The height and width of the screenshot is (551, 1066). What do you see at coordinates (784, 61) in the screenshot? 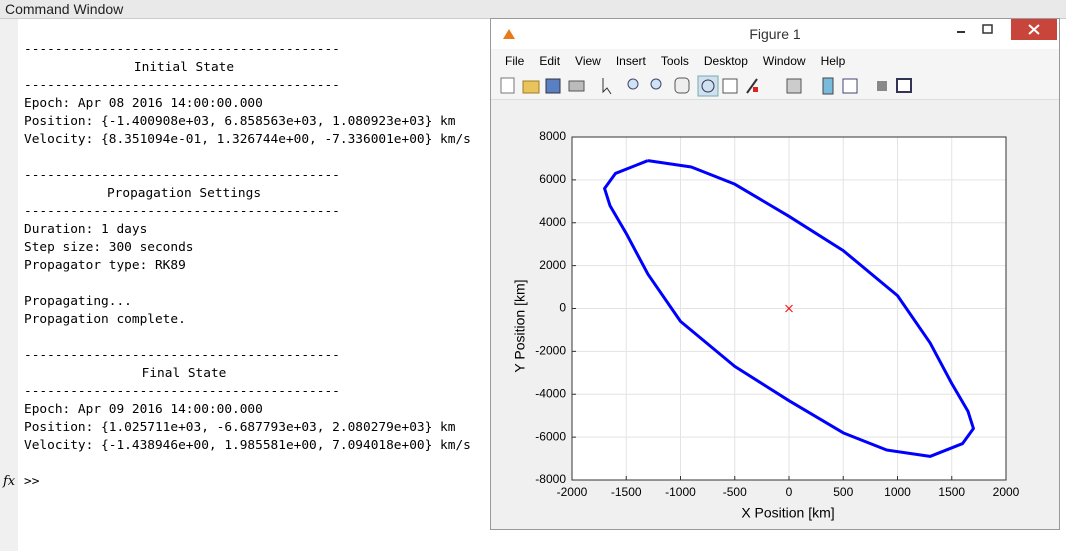
I see `menu-item: Window` at bounding box center [784, 61].